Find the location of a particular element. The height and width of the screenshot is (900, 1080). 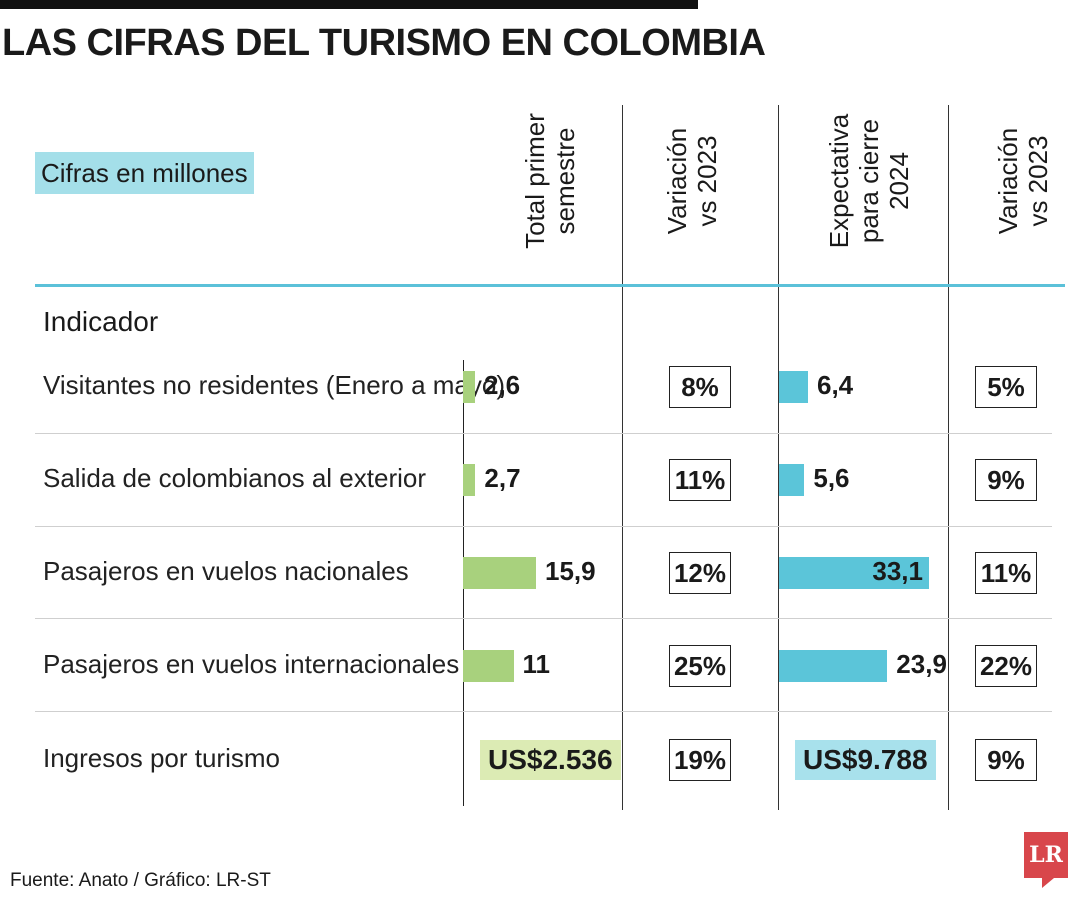

chart-title: LAS CIFRAS DEL TURISMO EN COLOMBIA is located at coordinates (384, 43).